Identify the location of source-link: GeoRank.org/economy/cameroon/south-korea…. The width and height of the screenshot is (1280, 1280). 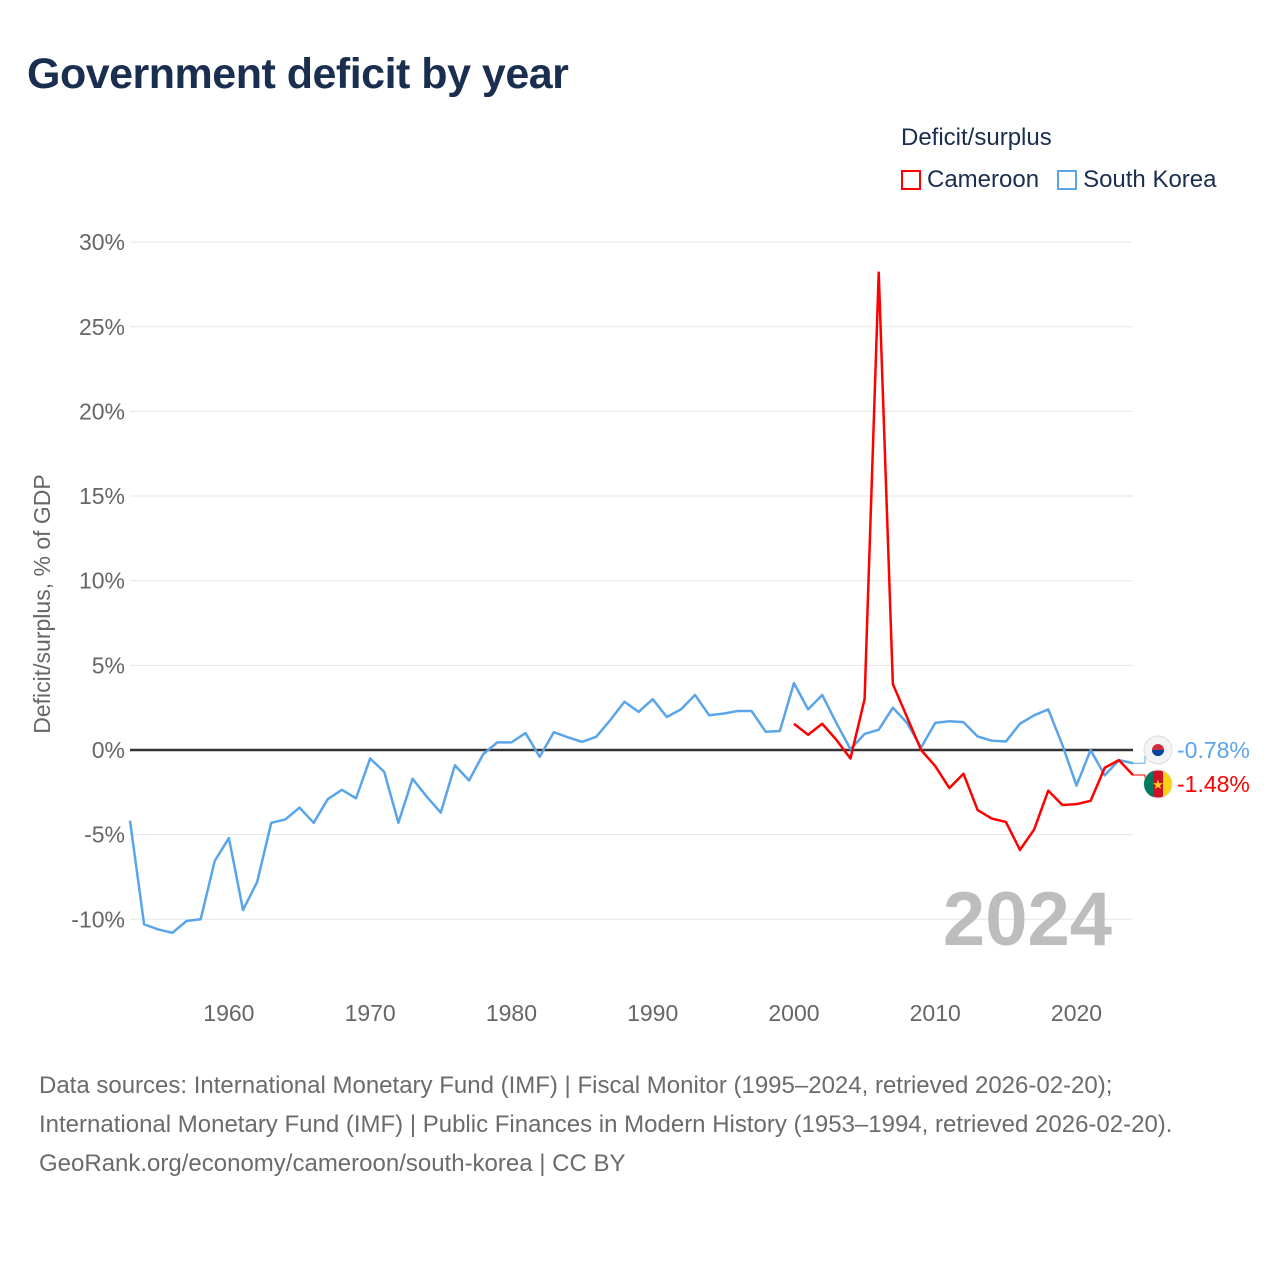
(332, 1163).